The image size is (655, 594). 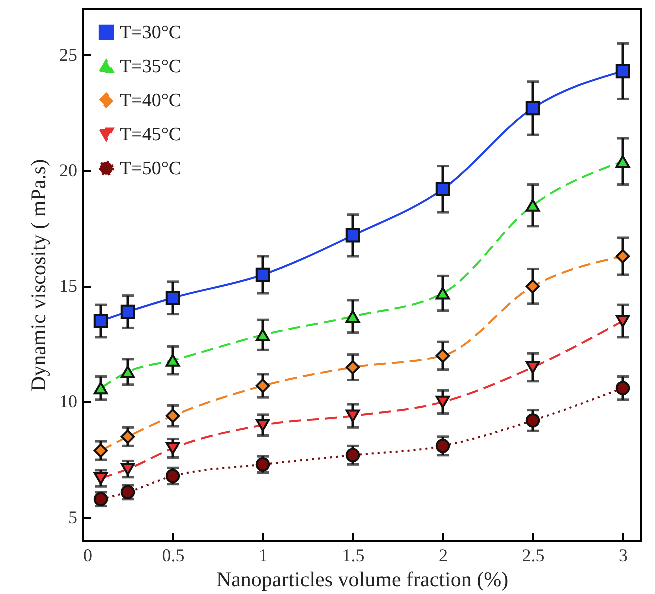 I want to click on y-tick-label: 20, so click(x=69, y=170).